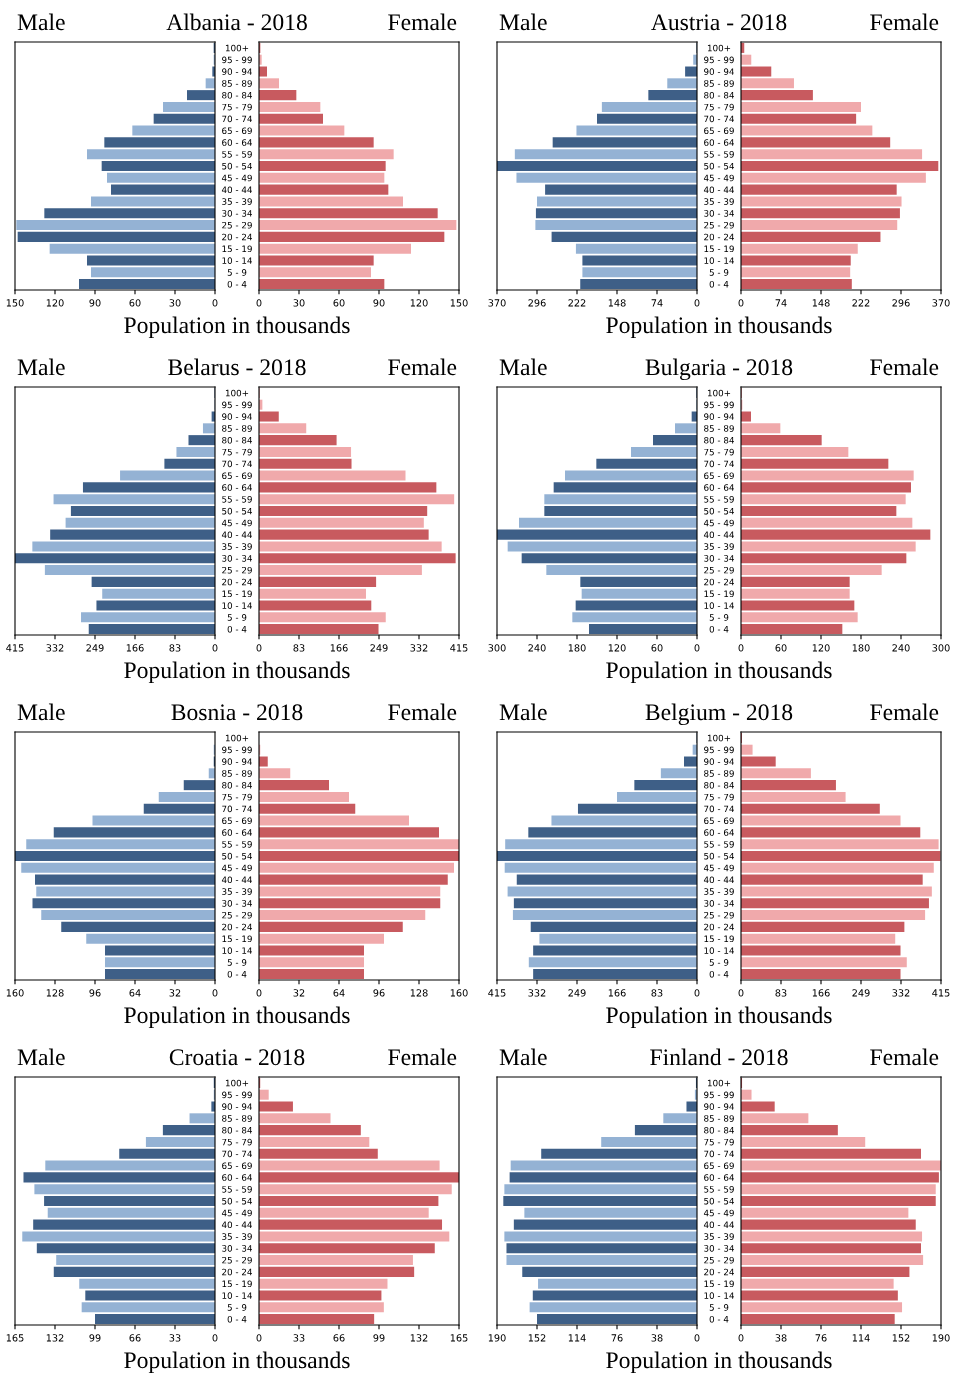  What do you see at coordinates (497, 1338) in the screenshot?
I see `x-tick-label: 190` at bounding box center [497, 1338].